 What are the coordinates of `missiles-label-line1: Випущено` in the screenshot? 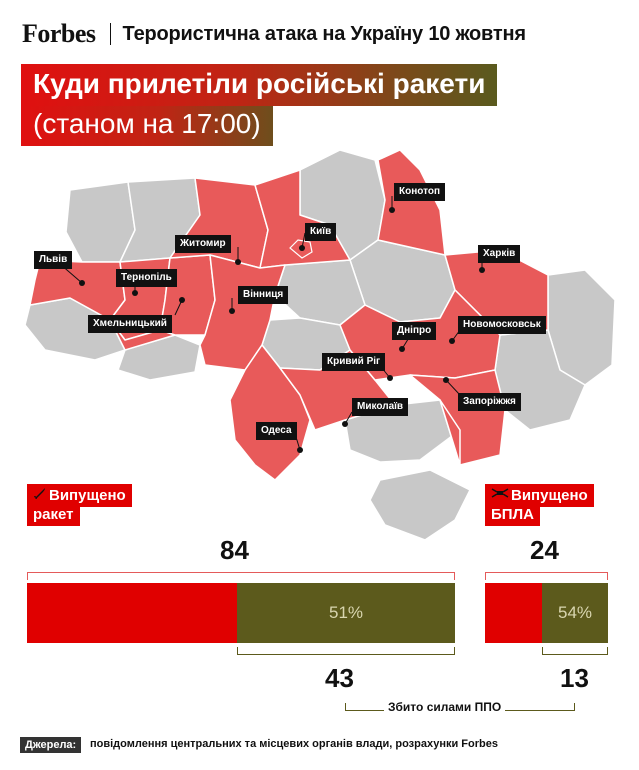 It's located at (87, 495).